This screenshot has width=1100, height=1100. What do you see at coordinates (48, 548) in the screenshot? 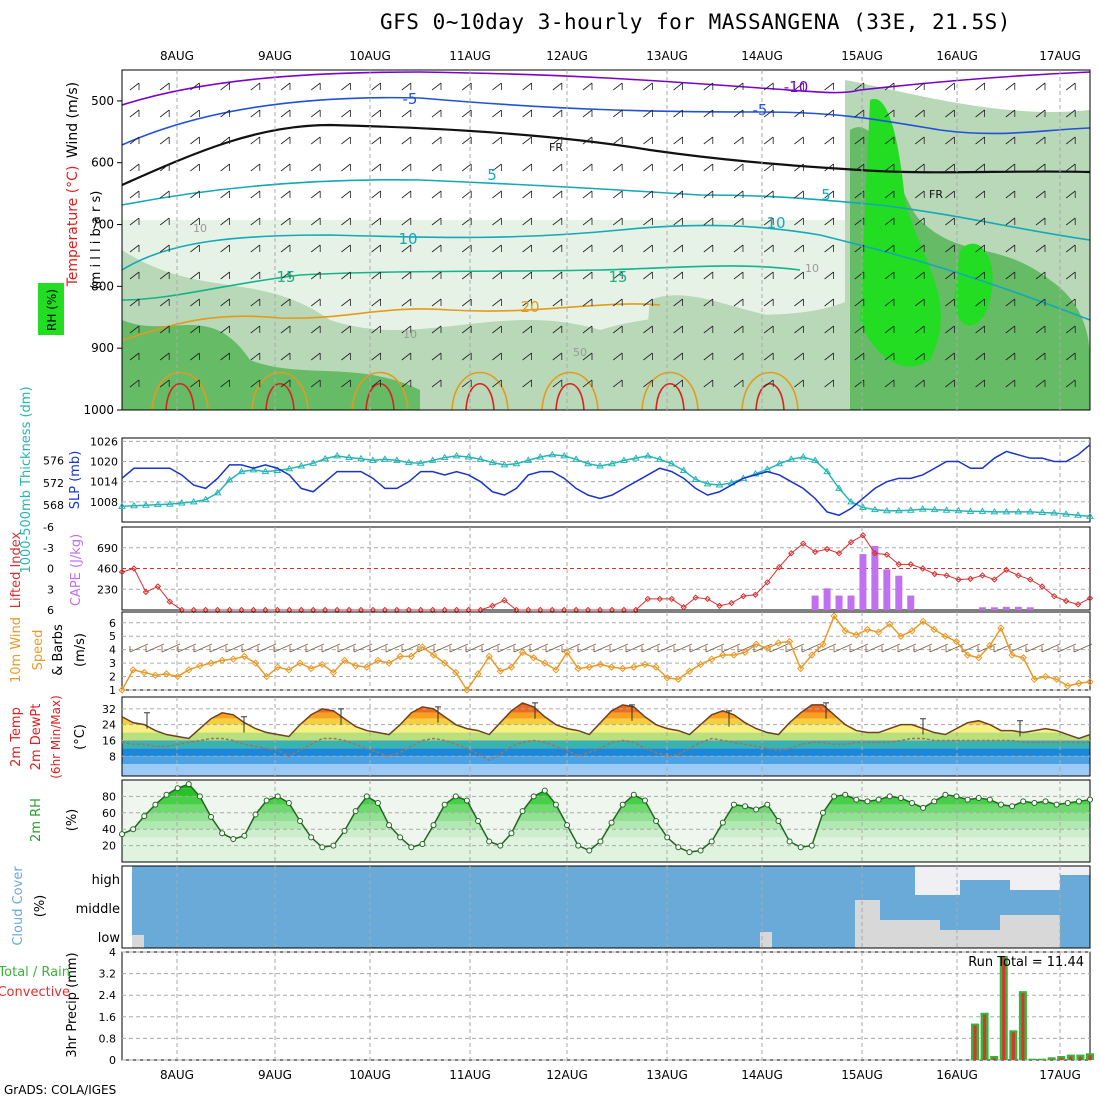
I see `lifted-tick-label: -3` at bounding box center [48, 548].